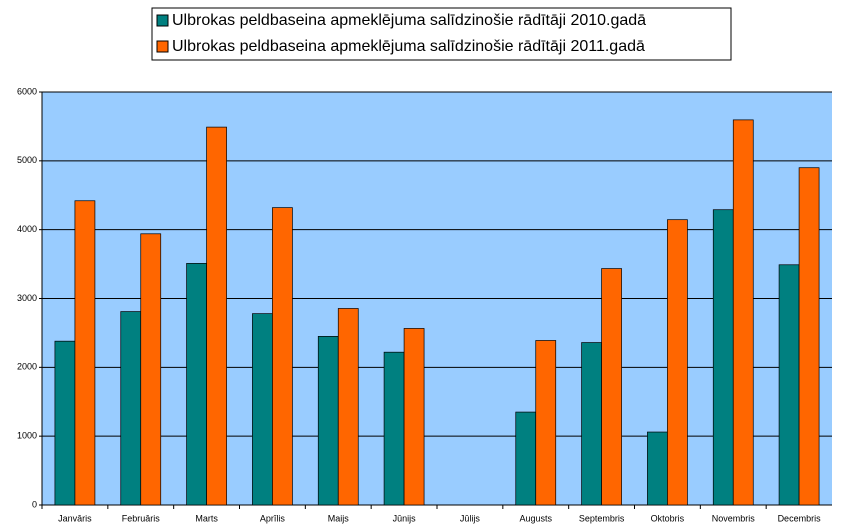 The image size is (842, 524). What do you see at coordinates (27, 160) in the screenshot?
I see `y-tick-label: 5000` at bounding box center [27, 160].